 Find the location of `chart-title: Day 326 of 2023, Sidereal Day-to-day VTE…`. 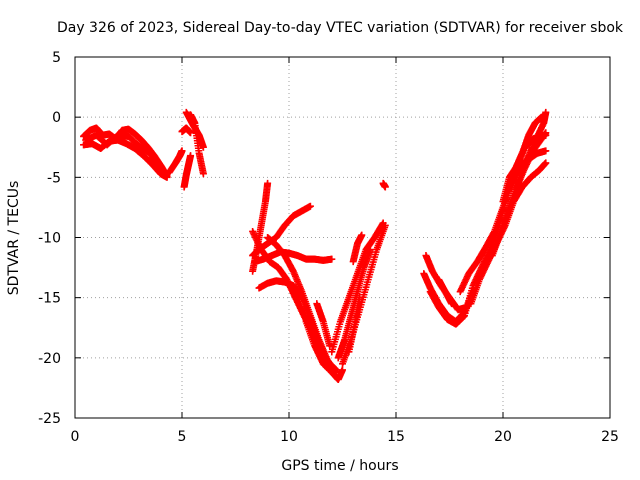

chart-title: Day 326 of 2023, Sidereal Day-to-day VTE… is located at coordinates (340, 28).